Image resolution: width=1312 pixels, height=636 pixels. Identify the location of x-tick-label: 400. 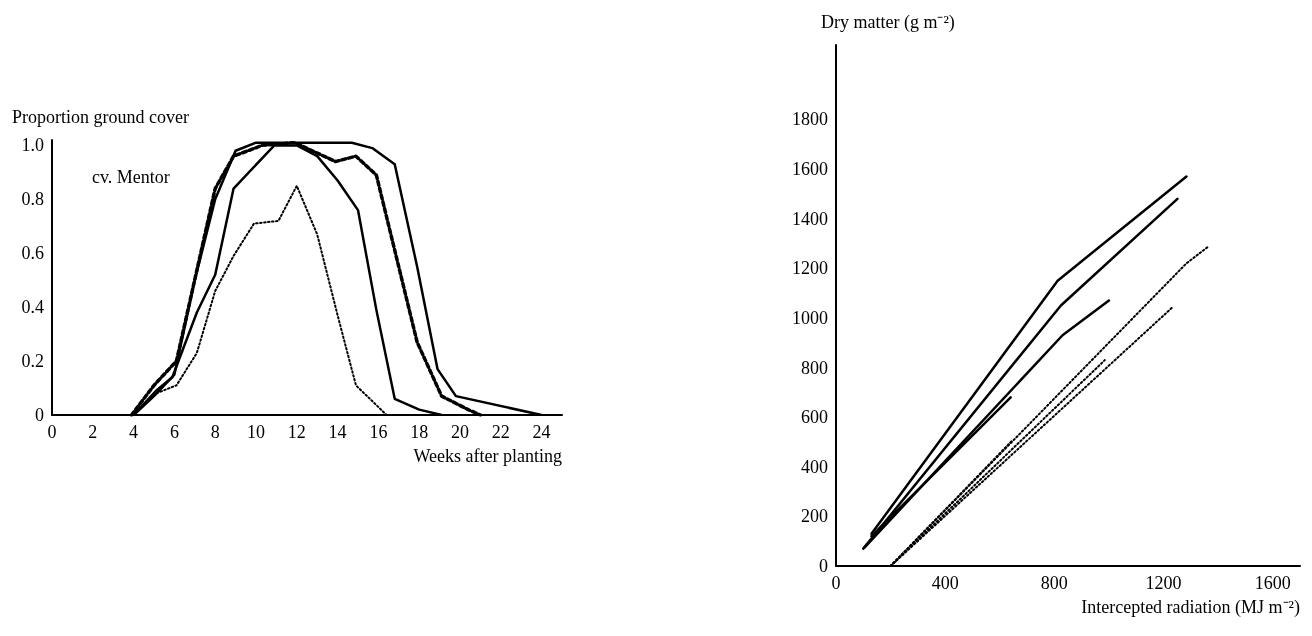
(945, 583).